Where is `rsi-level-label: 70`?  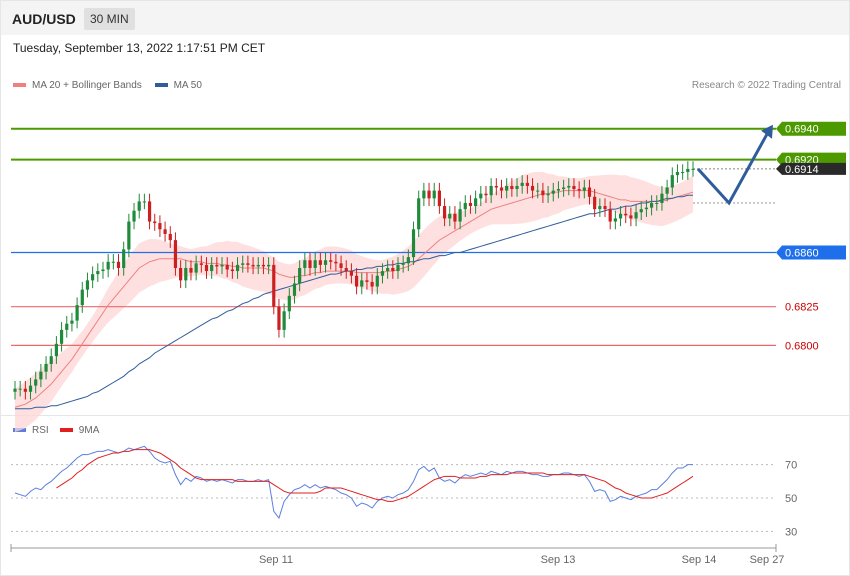 rsi-level-label: 70 is located at coordinates (791, 466).